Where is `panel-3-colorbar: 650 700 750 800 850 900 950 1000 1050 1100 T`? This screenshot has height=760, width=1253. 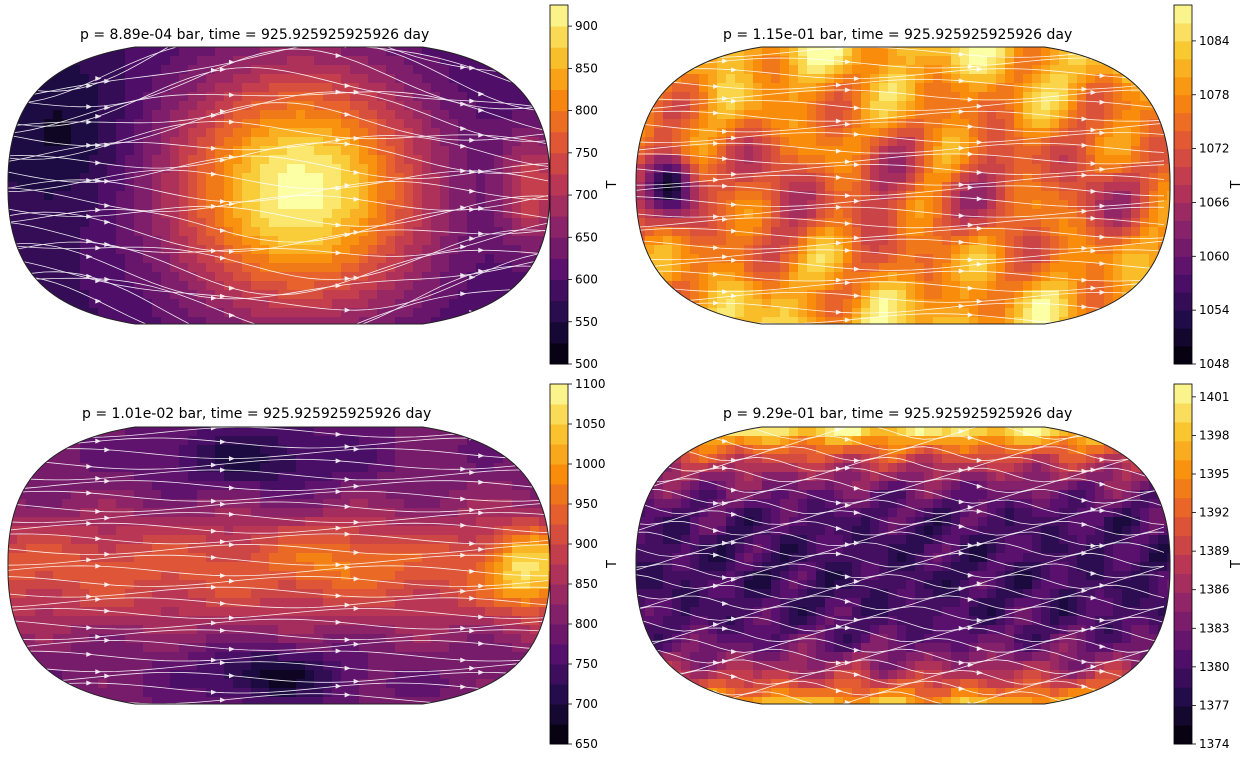 panel-3-colorbar: 650 700 750 800 850 900 950 1000 1050 1100 T is located at coordinates (584, 564).